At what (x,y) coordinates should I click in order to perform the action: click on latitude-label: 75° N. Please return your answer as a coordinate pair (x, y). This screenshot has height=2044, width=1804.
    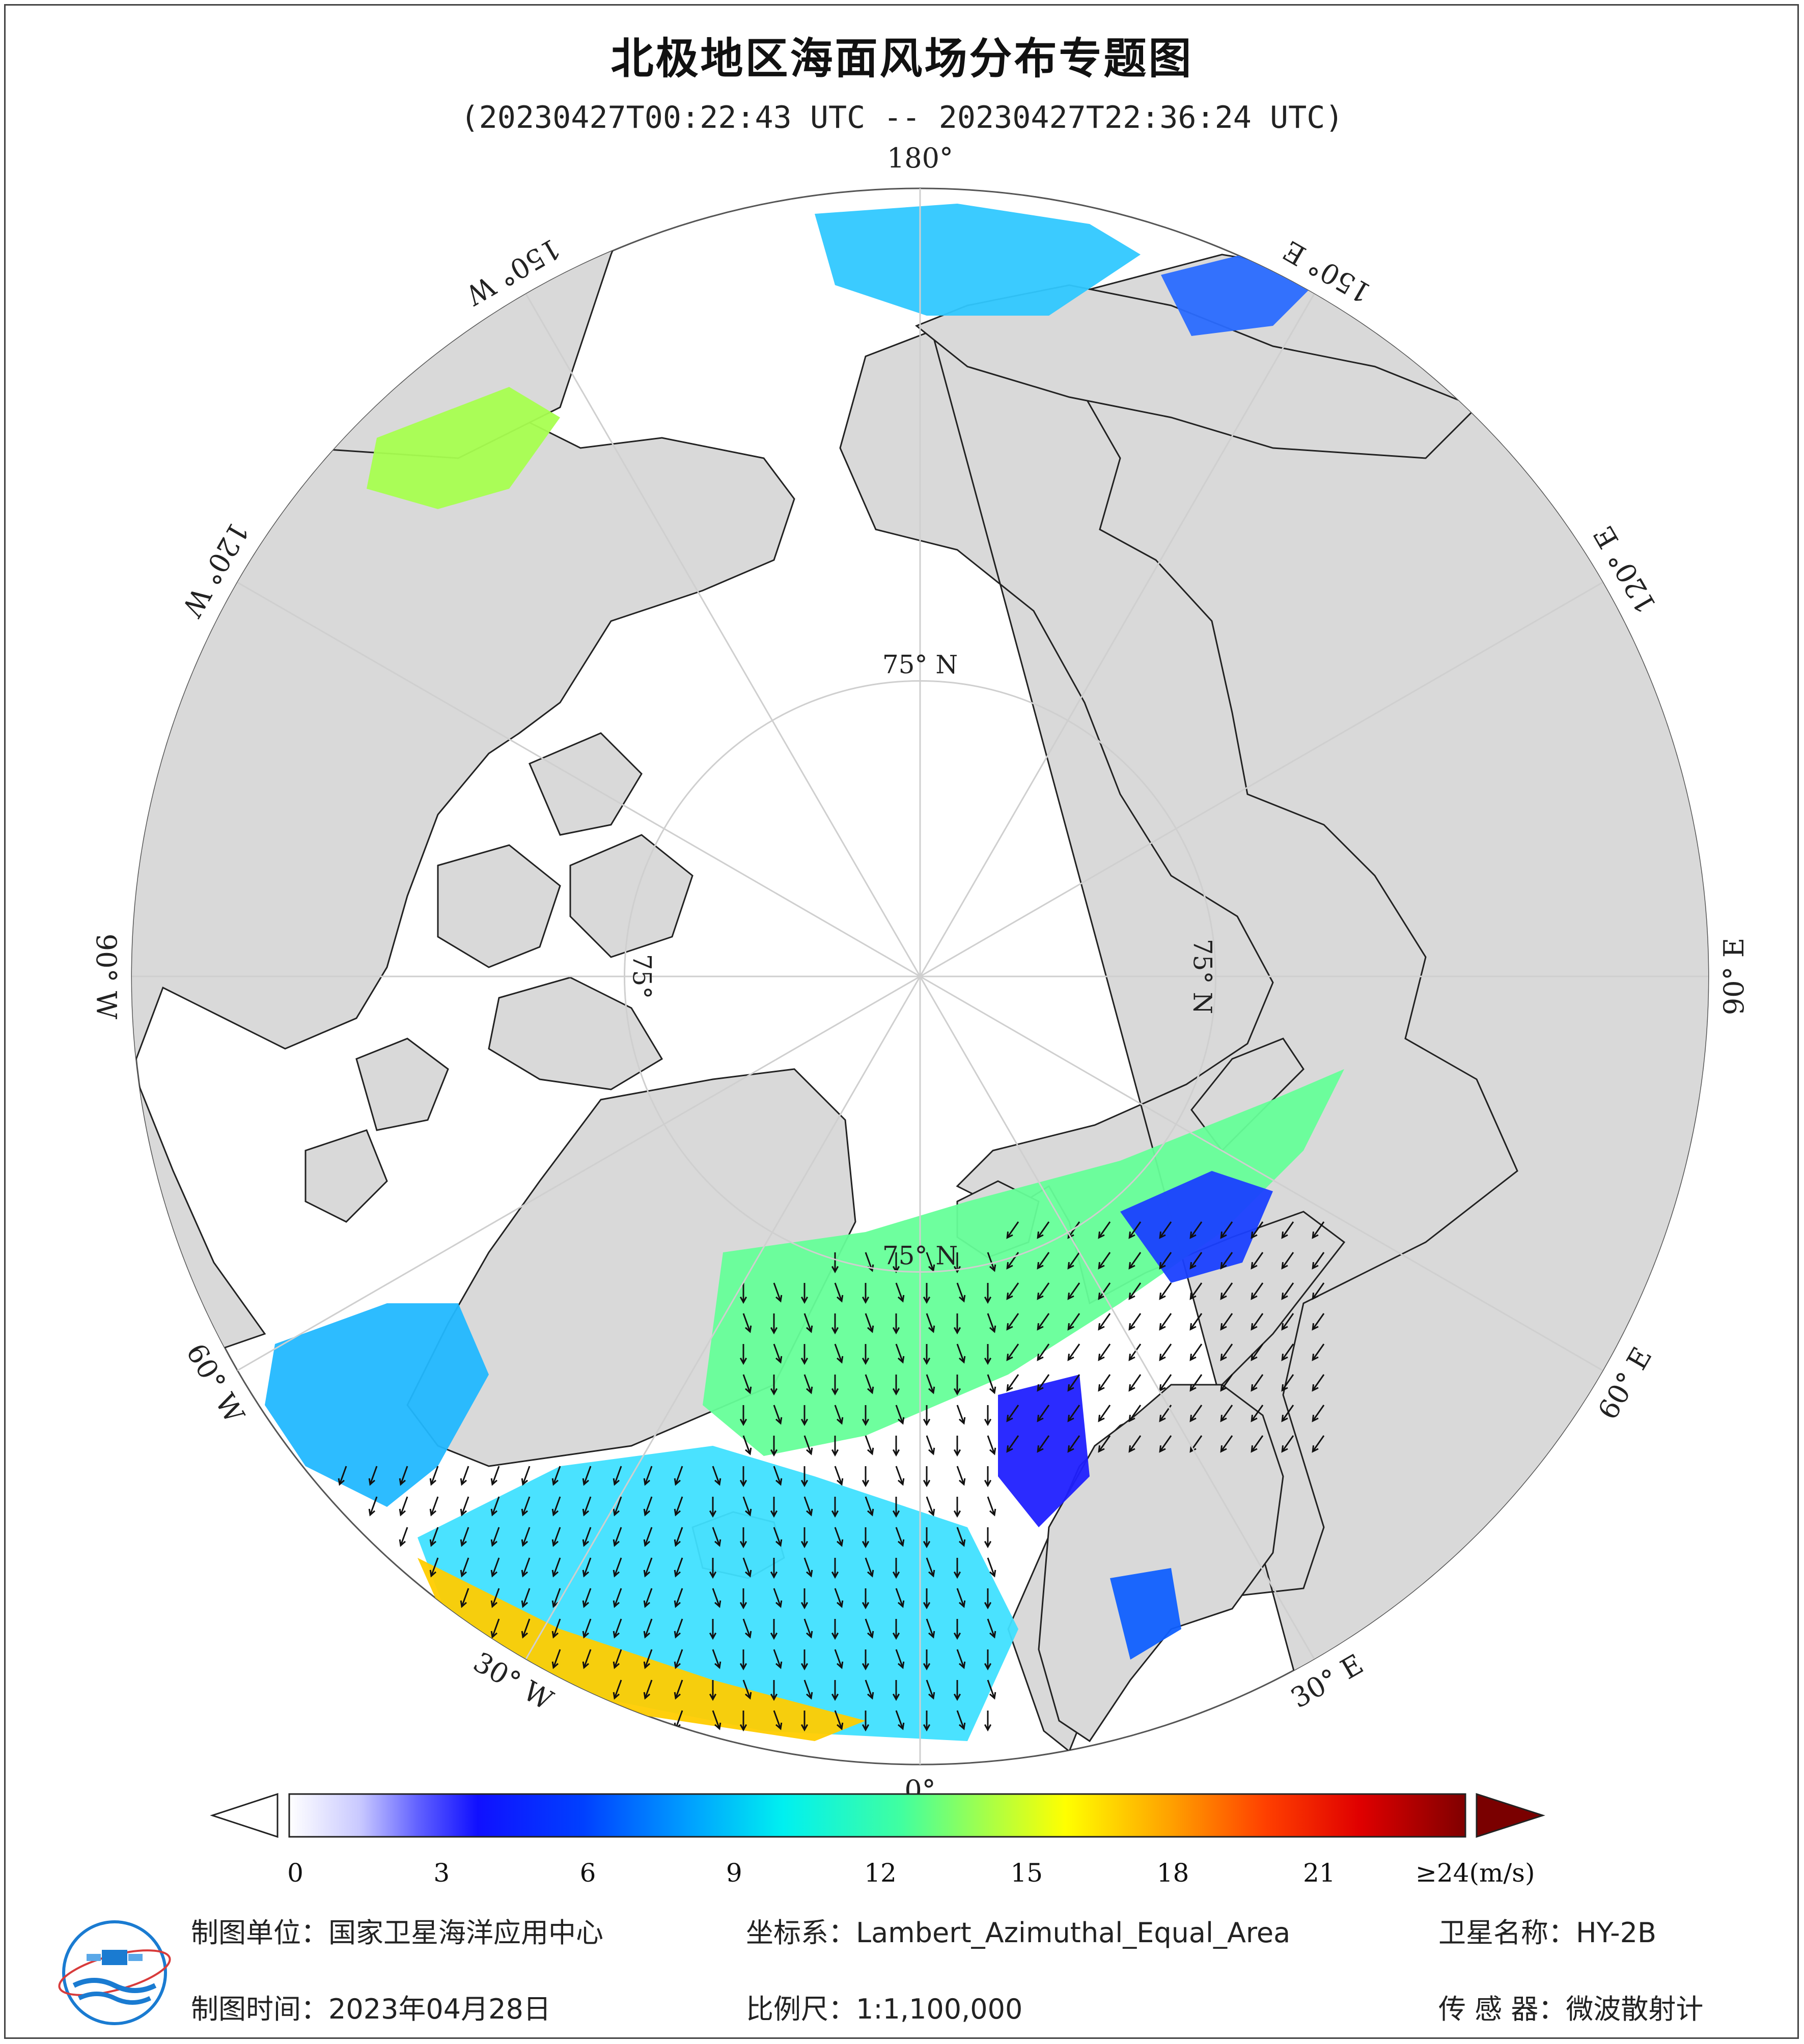
    Looking at the image, I should click on (920, 665).